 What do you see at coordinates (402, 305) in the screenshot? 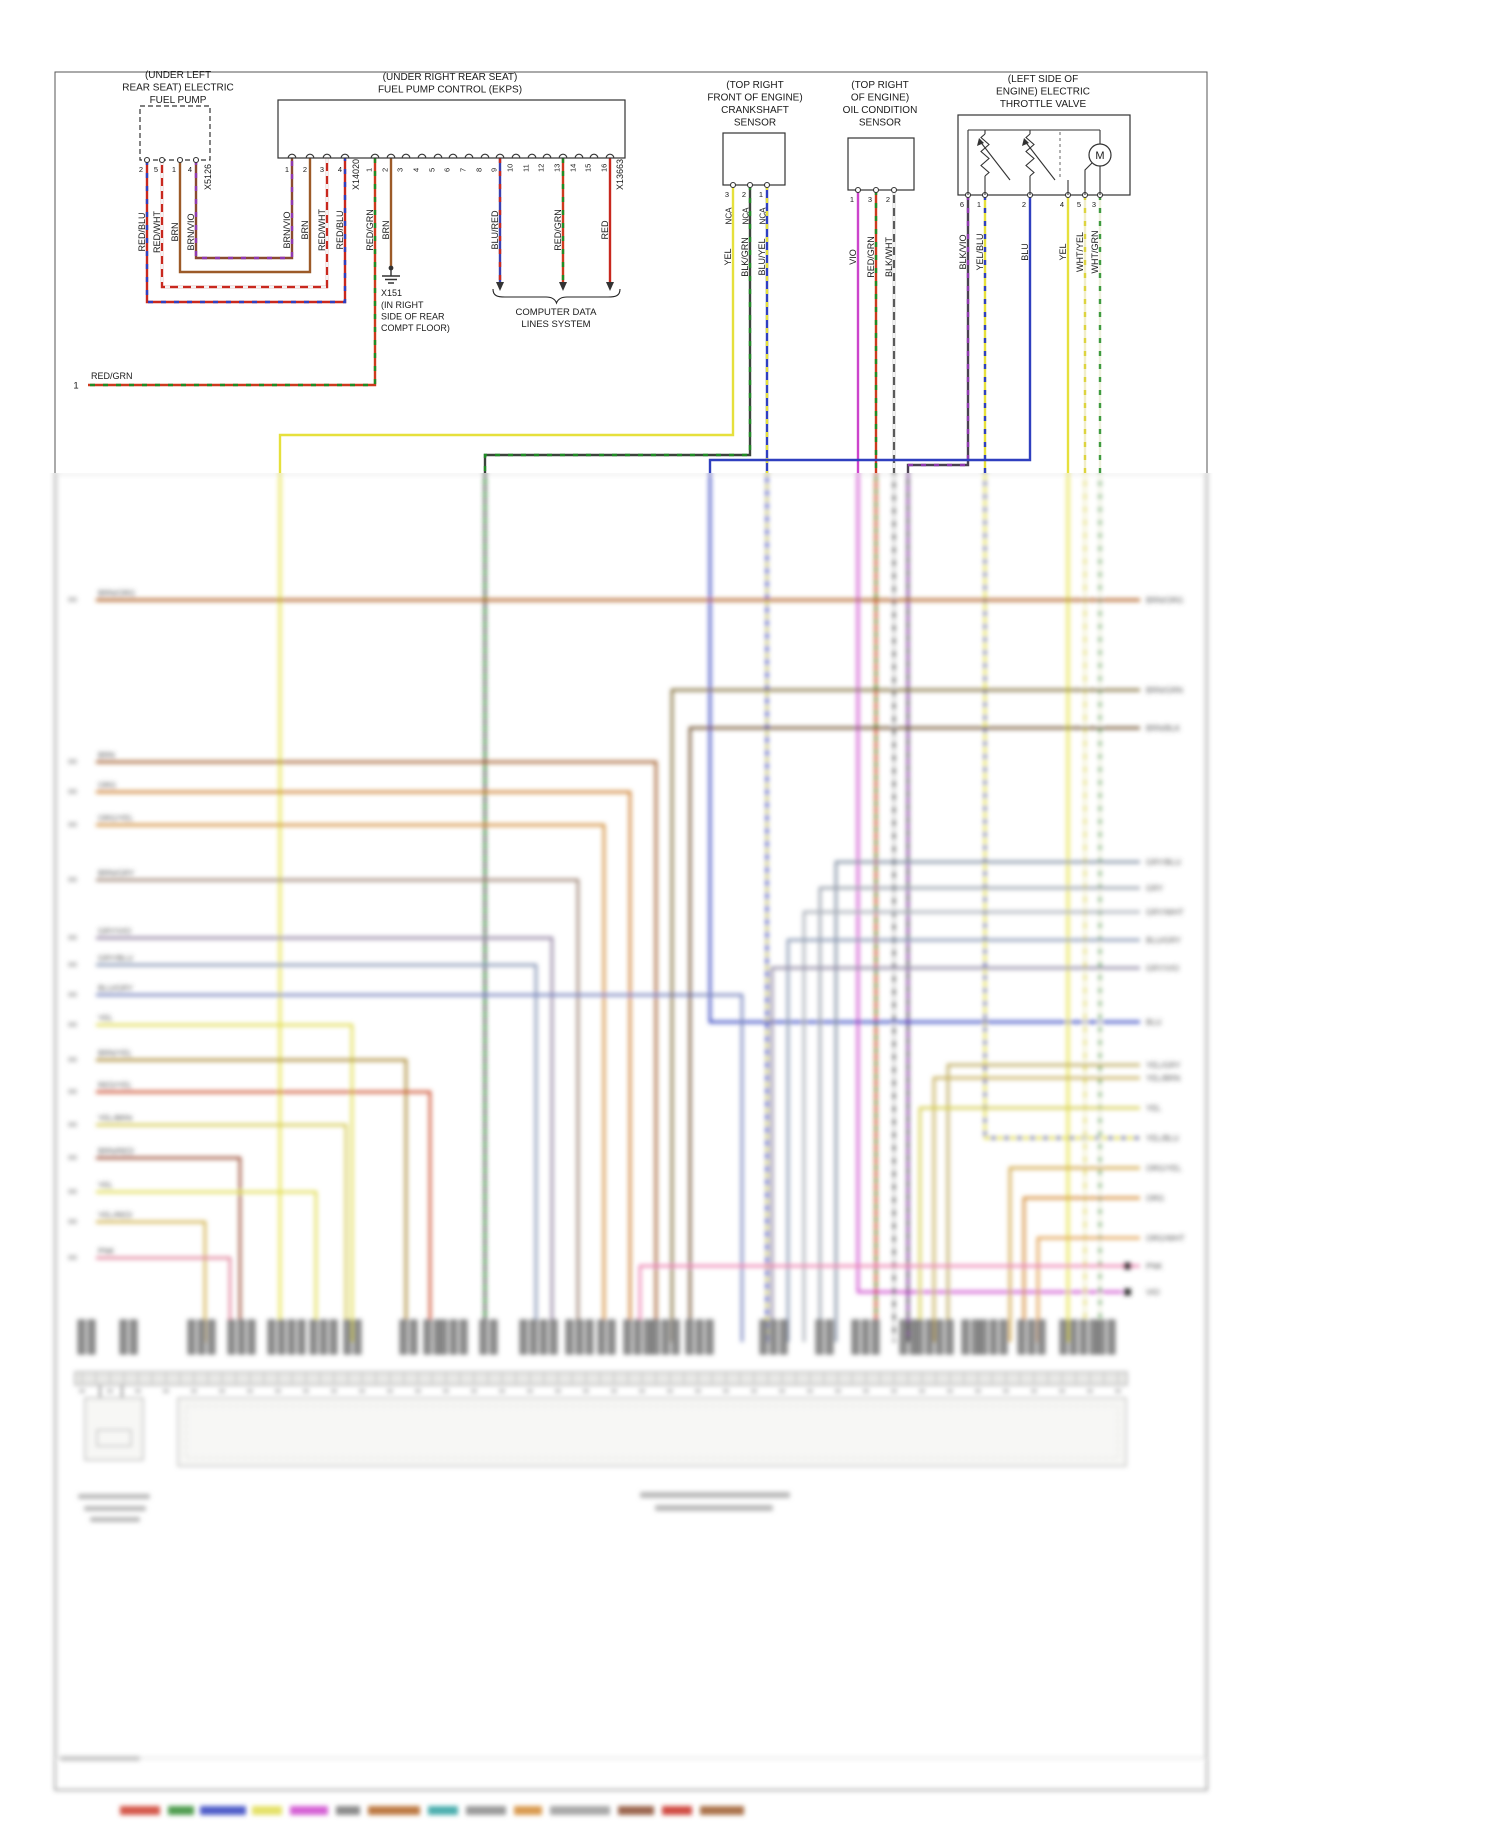
I see `ground-note-line: (IN RIGHT` at bounding box center [402, 305].